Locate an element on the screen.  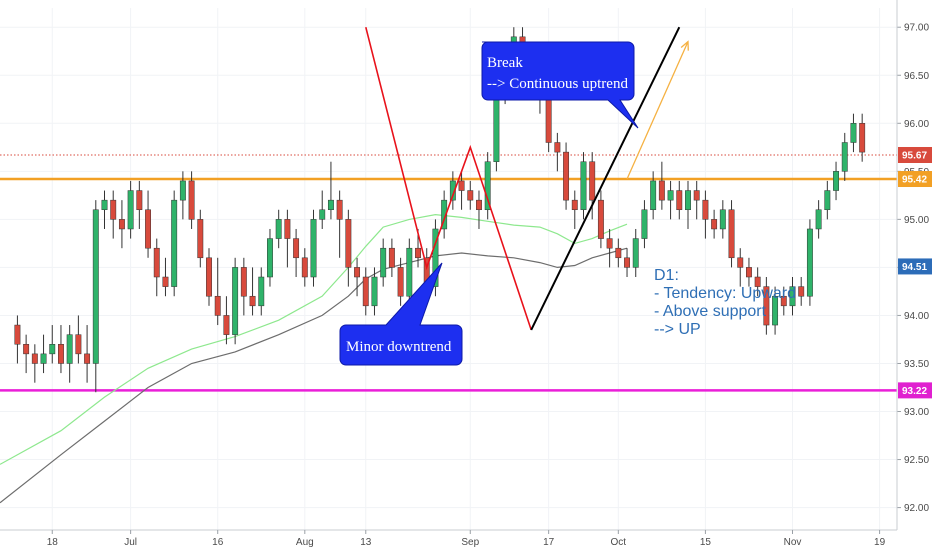
y-tick-label: 92.00 is located at coordinates (916, 508).